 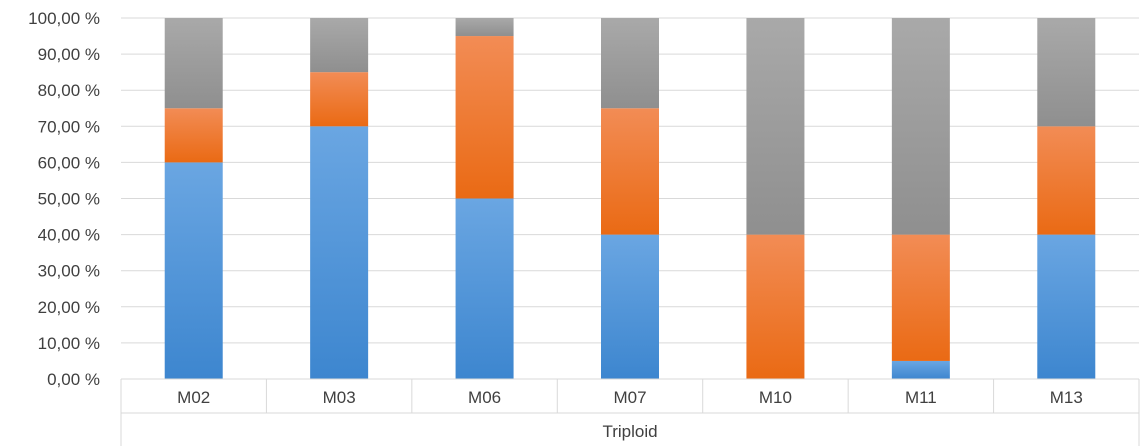 What do you see at coordinates (921, 397) in the screenshot?
I see `category-label: M11` at bounding box center [921, 397].